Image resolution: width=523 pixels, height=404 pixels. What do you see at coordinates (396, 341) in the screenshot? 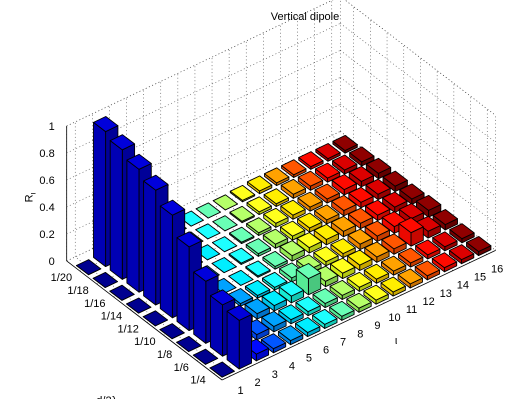
I see `x-axis-label: ι` at bounding box center [396, 341].